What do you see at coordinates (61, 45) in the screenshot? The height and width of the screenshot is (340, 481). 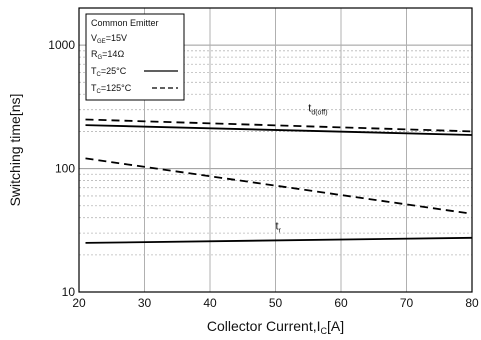 I see `y-tick-label: 1000` at bounding box center [61, 45].